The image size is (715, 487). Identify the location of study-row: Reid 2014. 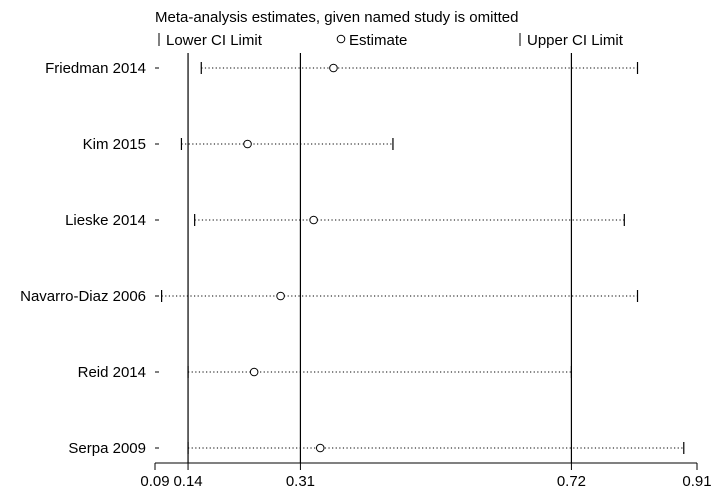
(325, 372).